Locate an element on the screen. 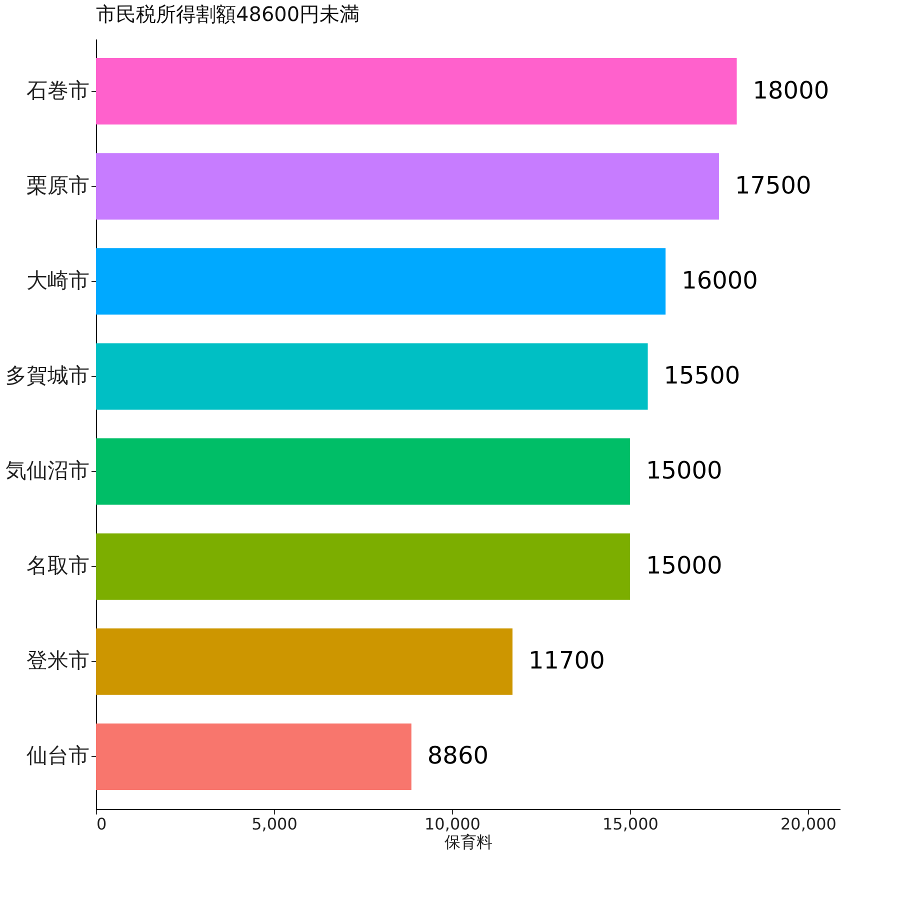 The width and height of the screenshot is (900, 900). x-tick-label: 20,000 is located at coordinates (808, 824).